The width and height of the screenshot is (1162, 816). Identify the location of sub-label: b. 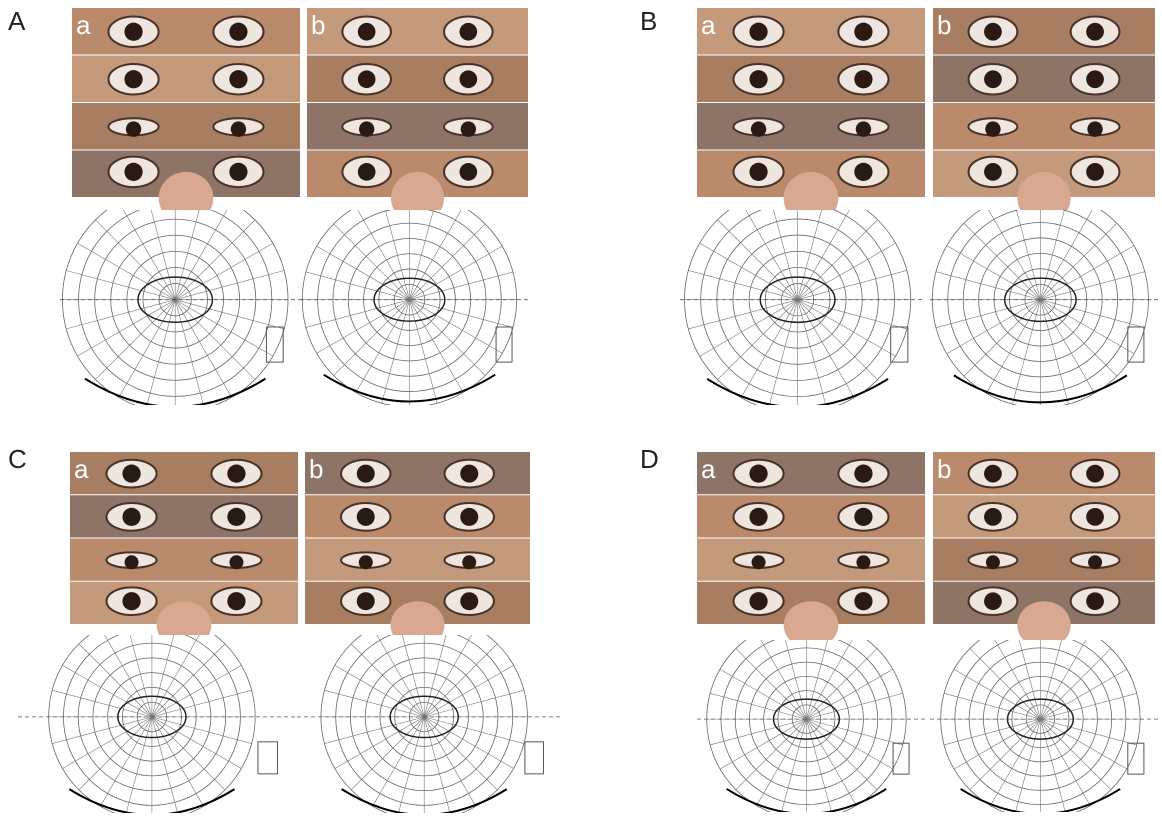
(318, 25).